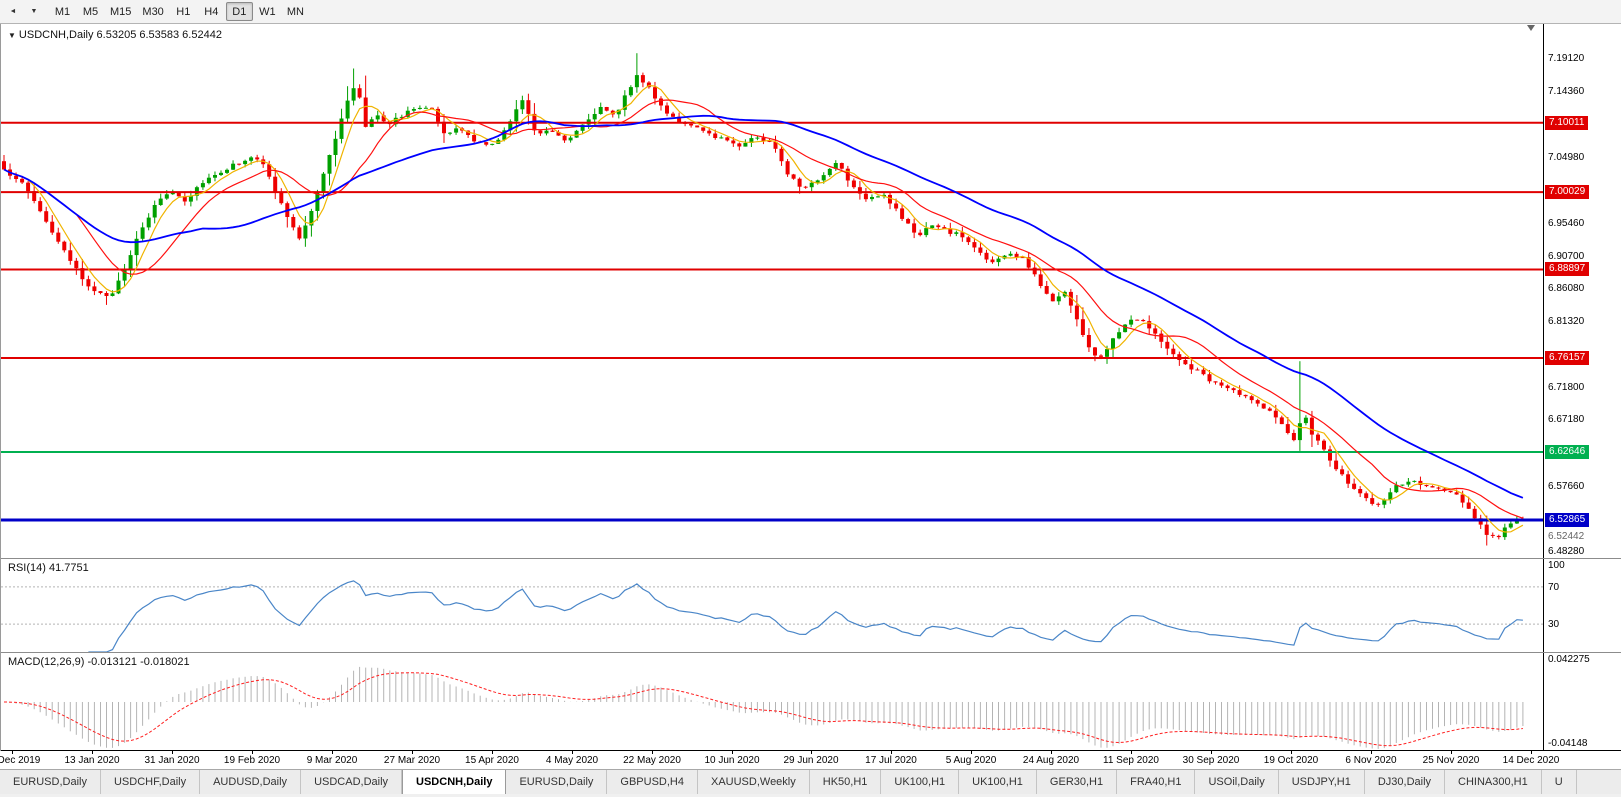 The image size is (1621, 797). Describe the element at coordinates (1051, 760) in the screenshot. I see `date-label: 24 Aug 2020` at that location.